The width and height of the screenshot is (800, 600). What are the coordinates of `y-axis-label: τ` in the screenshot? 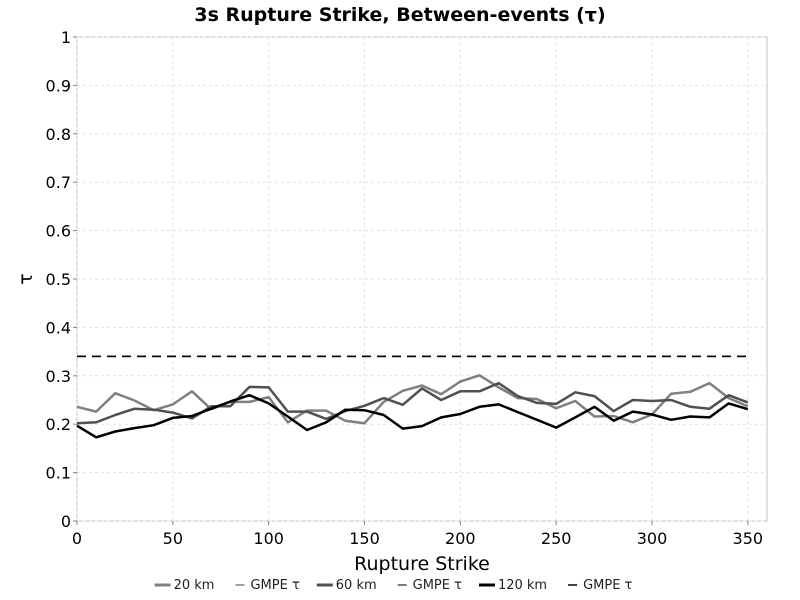 It's located at (26, 278).